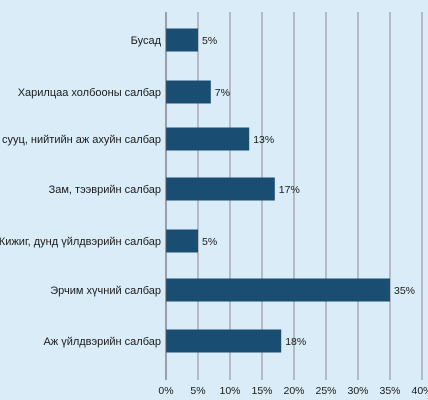 The image size is (428, 400). Describe the element at coordinates (261, 391) in the screenshot. I see `x-tick-label: 15%` at that location.